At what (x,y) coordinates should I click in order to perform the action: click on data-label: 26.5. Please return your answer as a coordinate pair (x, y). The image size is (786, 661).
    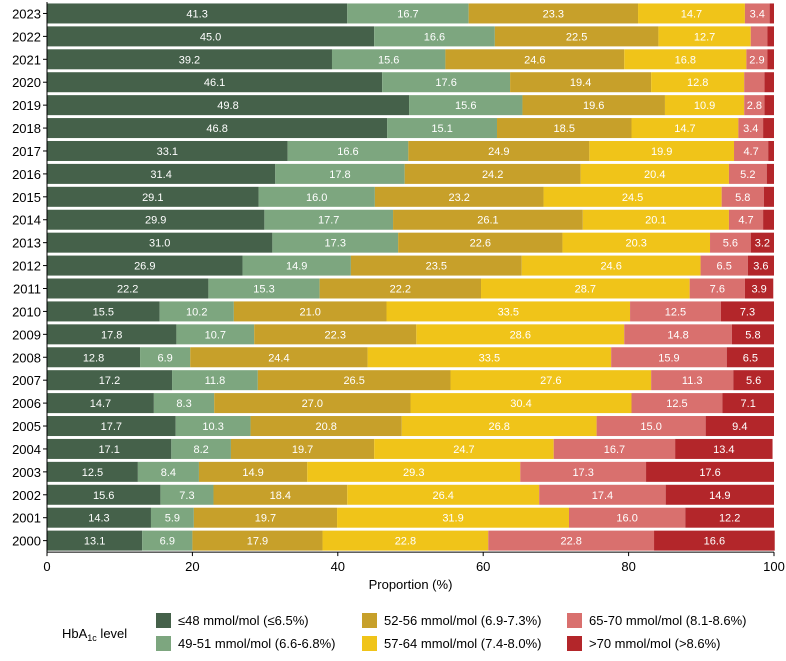
    Looking at the image, I should click on (353, 381).